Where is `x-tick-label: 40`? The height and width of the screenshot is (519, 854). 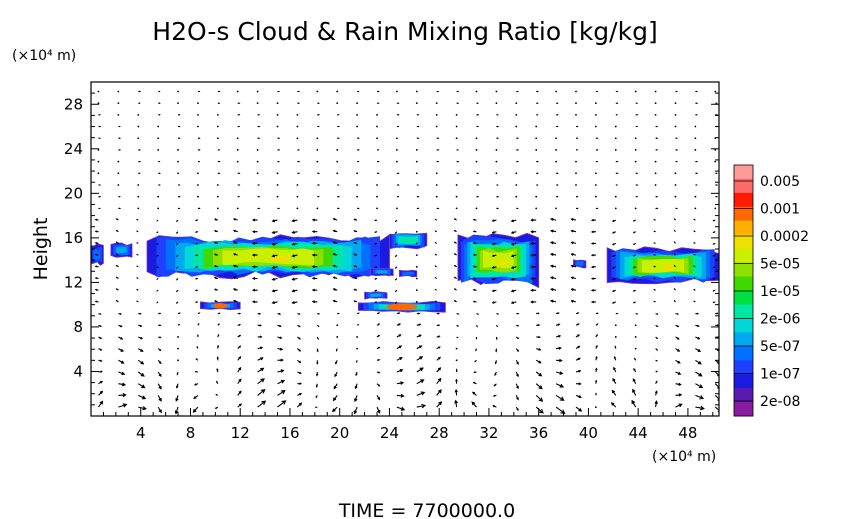
x-tick-label: 40 is located at coordinates (588, 433).